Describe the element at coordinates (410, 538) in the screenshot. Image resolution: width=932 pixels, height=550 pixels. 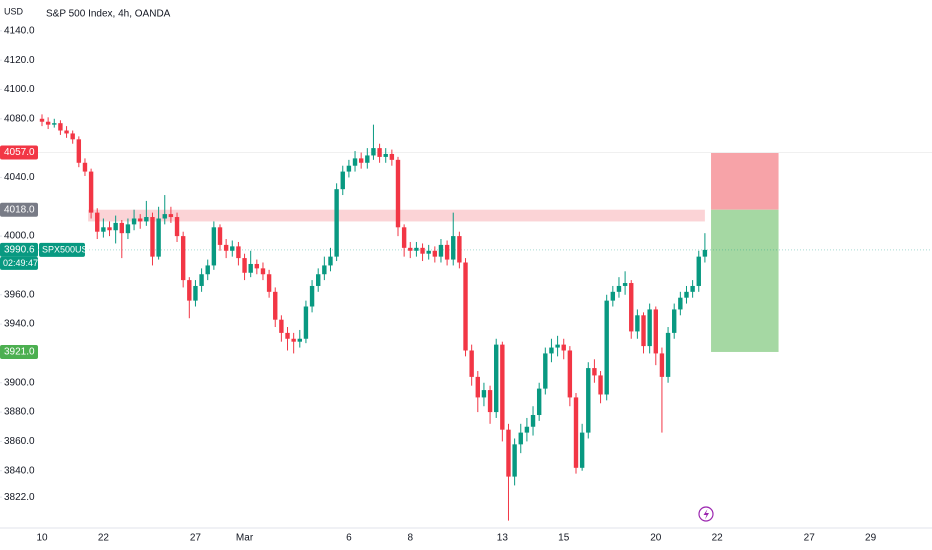
I see `x-tick-label: 8` at that location.